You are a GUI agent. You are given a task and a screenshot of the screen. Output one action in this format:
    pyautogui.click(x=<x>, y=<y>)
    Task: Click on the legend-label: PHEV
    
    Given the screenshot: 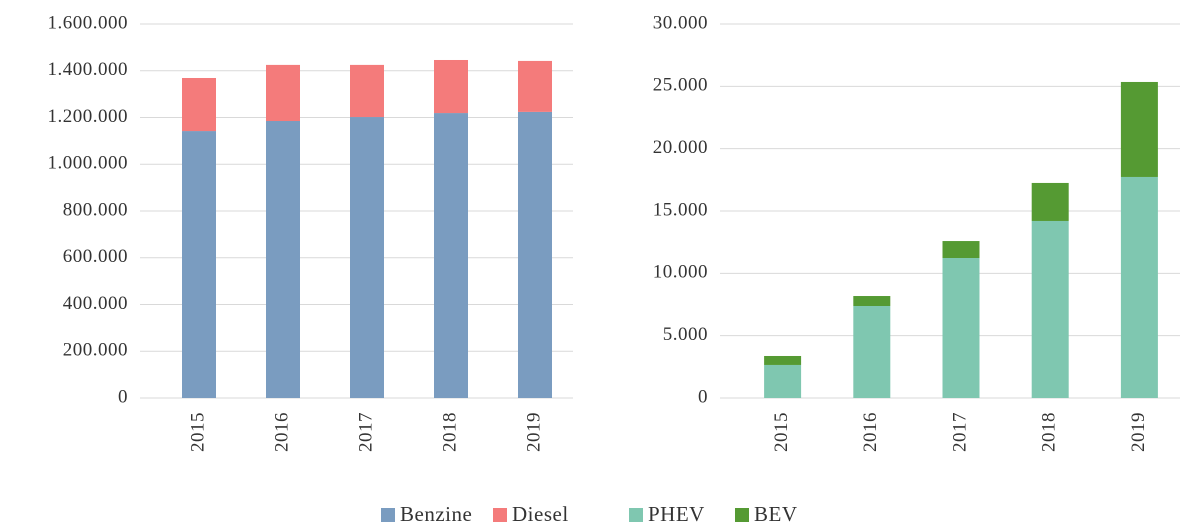 What is the action you would take?
    pyautogui.click(x=676, y=514)
    